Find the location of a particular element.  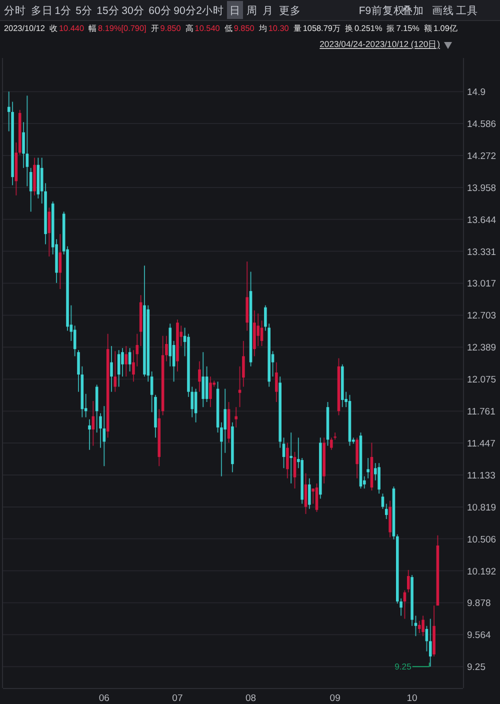

text: 5分 is located at coordinates (84, 11).